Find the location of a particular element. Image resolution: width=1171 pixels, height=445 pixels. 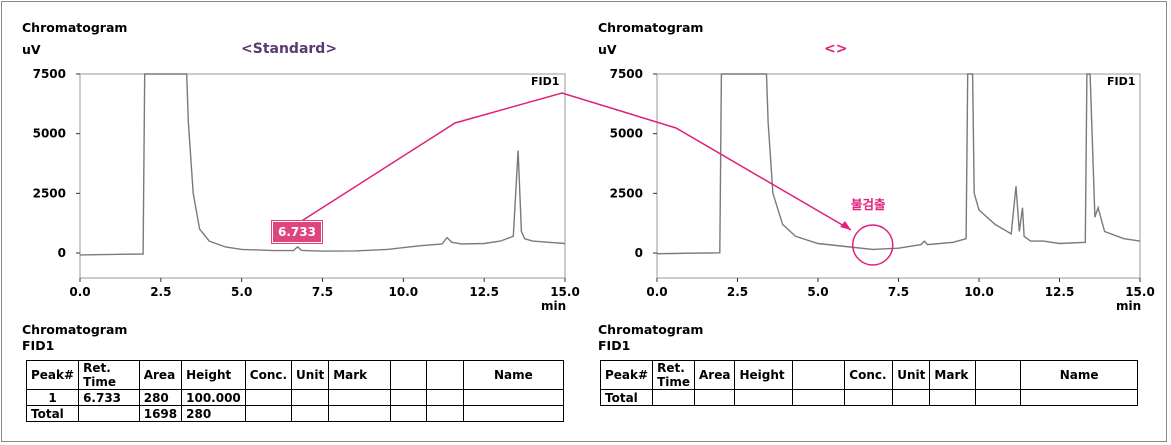

right-y-tick-label: 2500 is located at coordinates (626, 193).